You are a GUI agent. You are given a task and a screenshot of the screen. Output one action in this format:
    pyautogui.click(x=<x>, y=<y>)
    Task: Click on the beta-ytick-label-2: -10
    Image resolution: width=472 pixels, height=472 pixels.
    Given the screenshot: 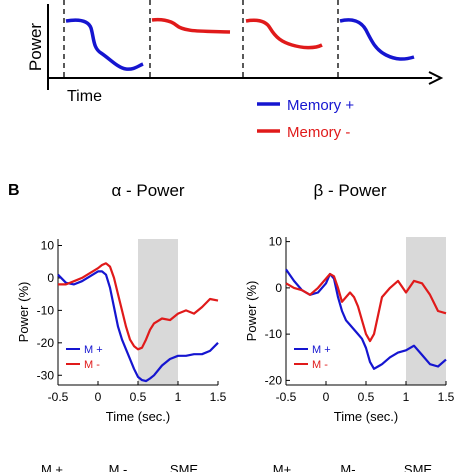 What is the action you would take?
    pyautogui.click(x=274, y=334)
    